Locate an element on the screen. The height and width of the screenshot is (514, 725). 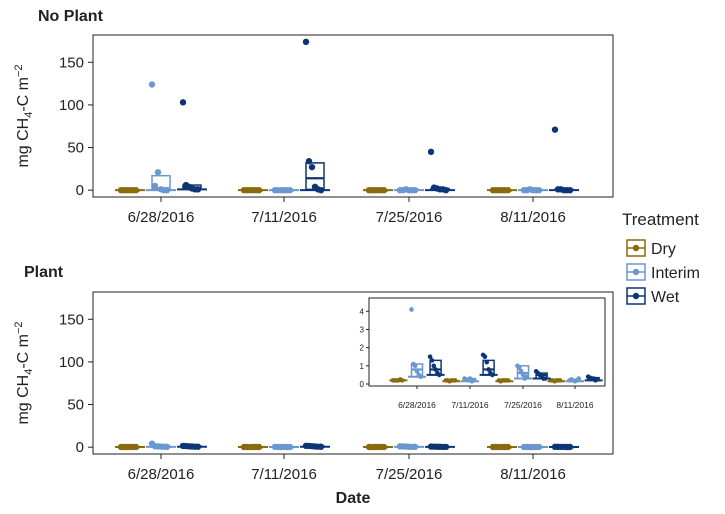
inset-y-axis: 0 1 2 3 4 is located at coordinates (364, 348).